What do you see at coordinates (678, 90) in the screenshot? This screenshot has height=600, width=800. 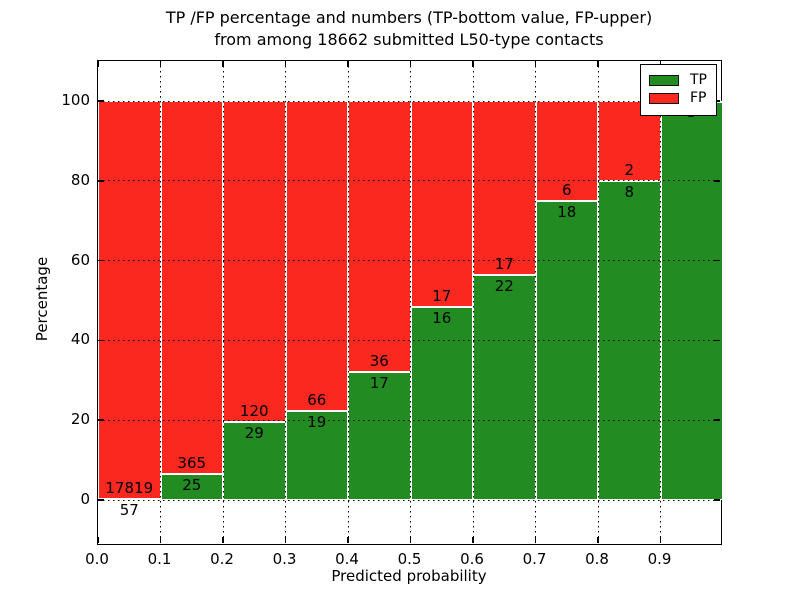 I see `legend: TP FP` at bounding box center [678, 90].